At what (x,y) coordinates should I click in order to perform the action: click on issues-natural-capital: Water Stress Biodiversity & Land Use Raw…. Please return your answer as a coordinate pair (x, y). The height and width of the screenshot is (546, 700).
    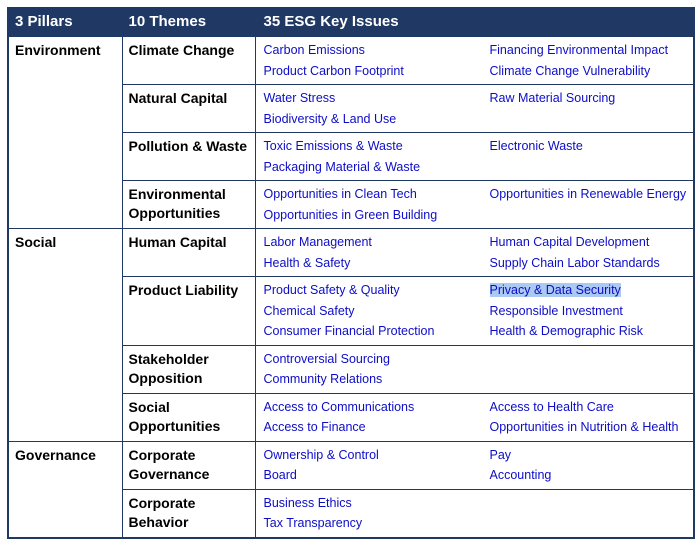
    Looking at the image, I should click on (474, 108).